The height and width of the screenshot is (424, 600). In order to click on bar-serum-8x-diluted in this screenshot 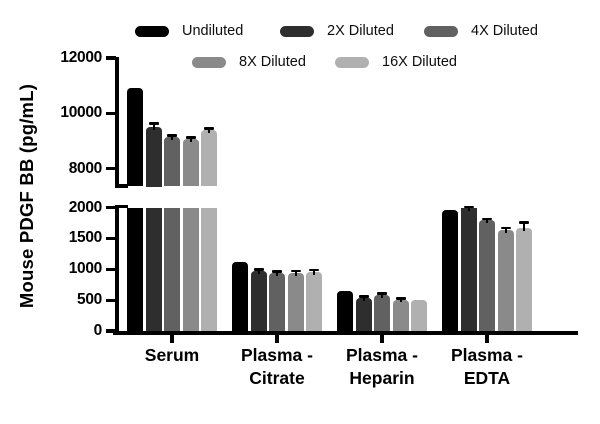, I will do `click(190, 270)`.